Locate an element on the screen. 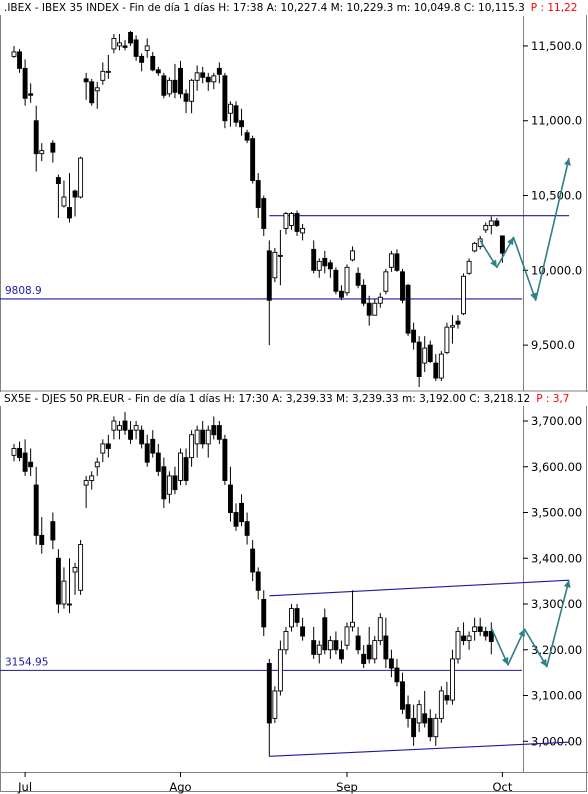 This screenshot has width=588, height=794. y-tick-label: 3,500.00 is located at coordinates (556, 513).